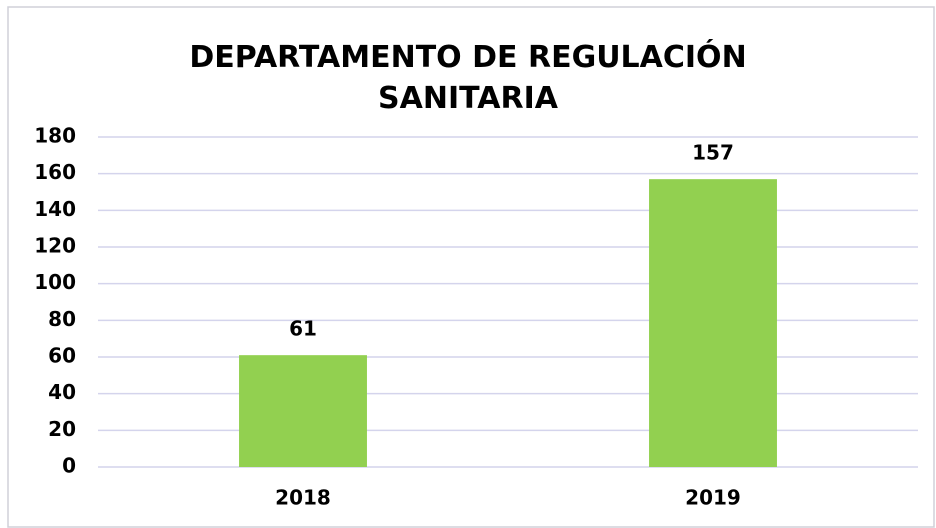 The image size is (936, 528). What do you see at coordinates (713, 498) in the screenshot?
I see `x-tick-label: 2019` at bounding box center [713, 498].